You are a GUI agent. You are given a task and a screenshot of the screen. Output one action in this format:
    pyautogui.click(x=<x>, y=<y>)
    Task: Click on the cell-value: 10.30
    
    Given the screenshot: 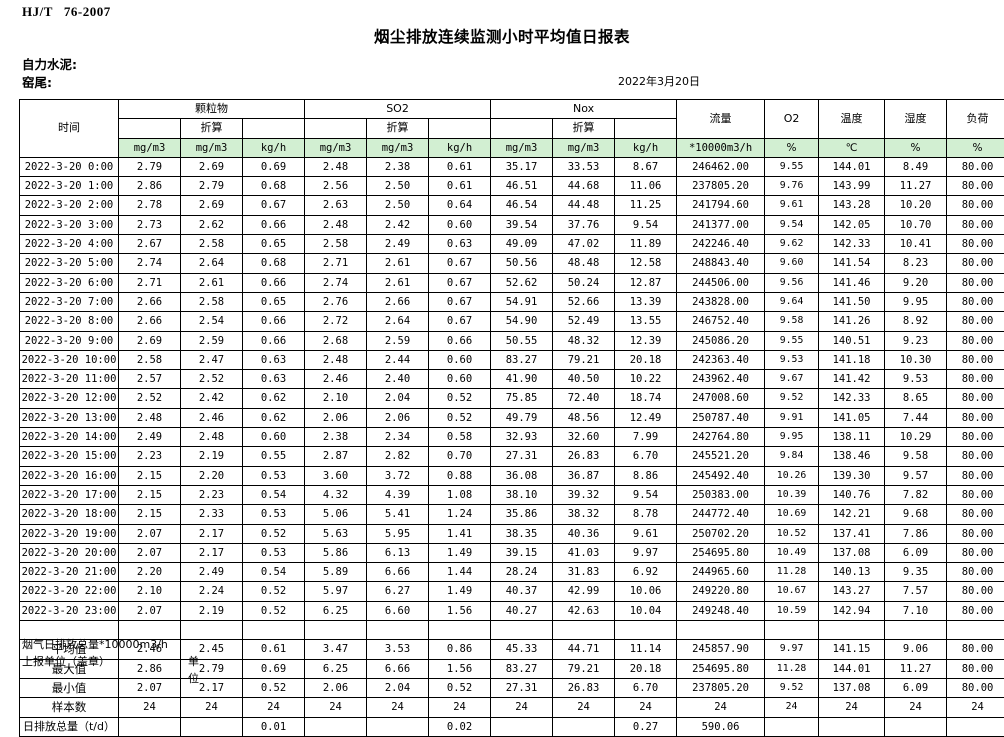 What is the action you would take?
    pyautogui.click(x=916, y=359)
    